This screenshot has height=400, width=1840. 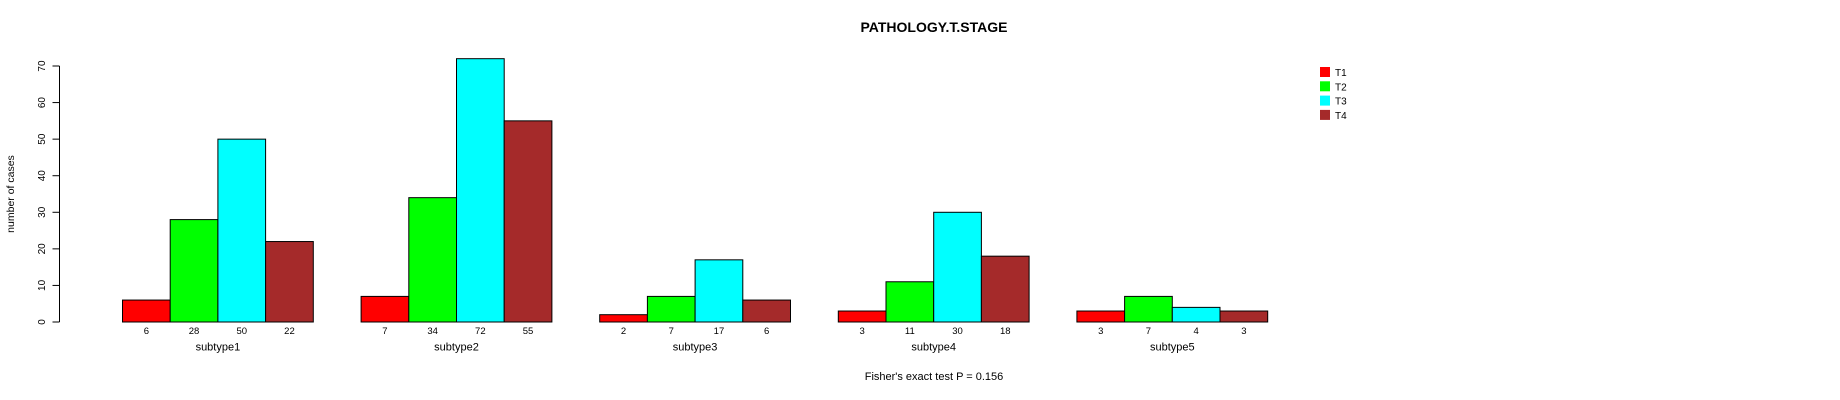 What do you see at coordinates (432, 260) in the screenshot?
I see `bar-T2-subtype2` at bounding box center [432, 260].